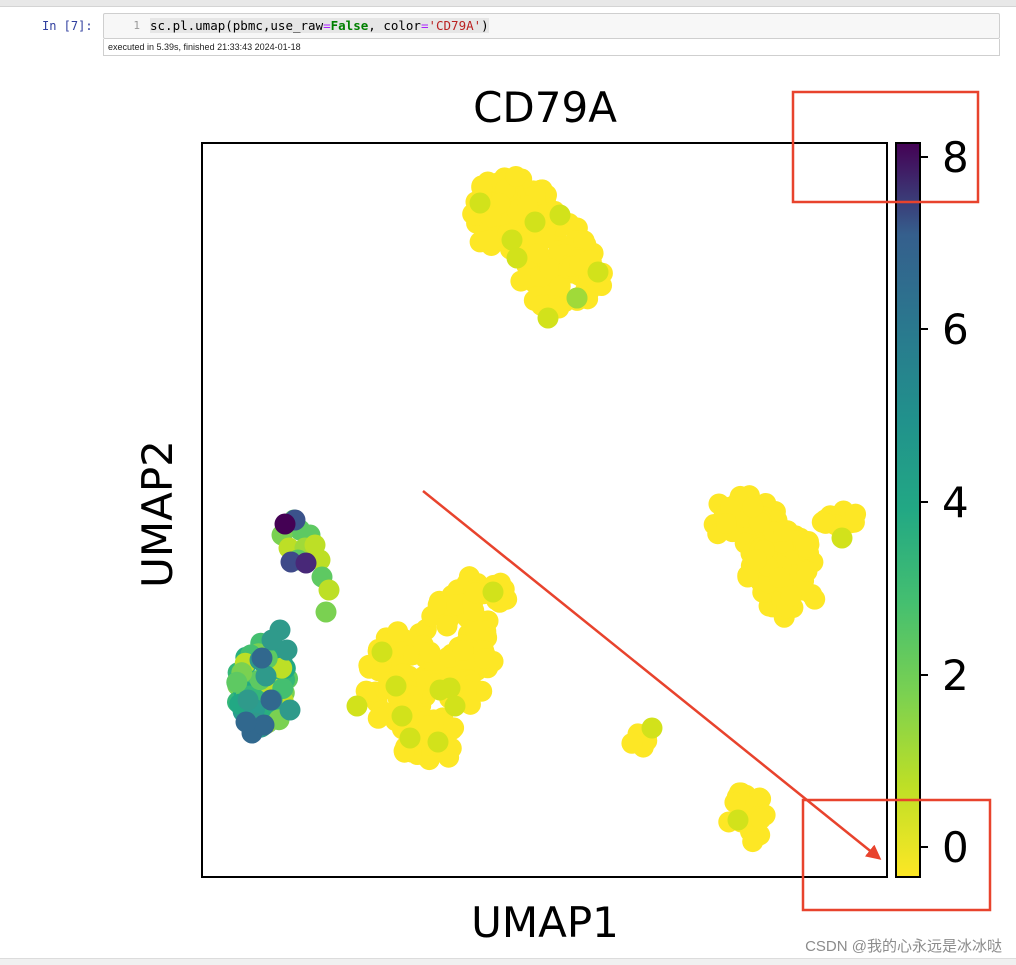  Describe the element at coordinates (157, 514) in the screenshot. I see `y-axis-label: UMAP2` at that location.